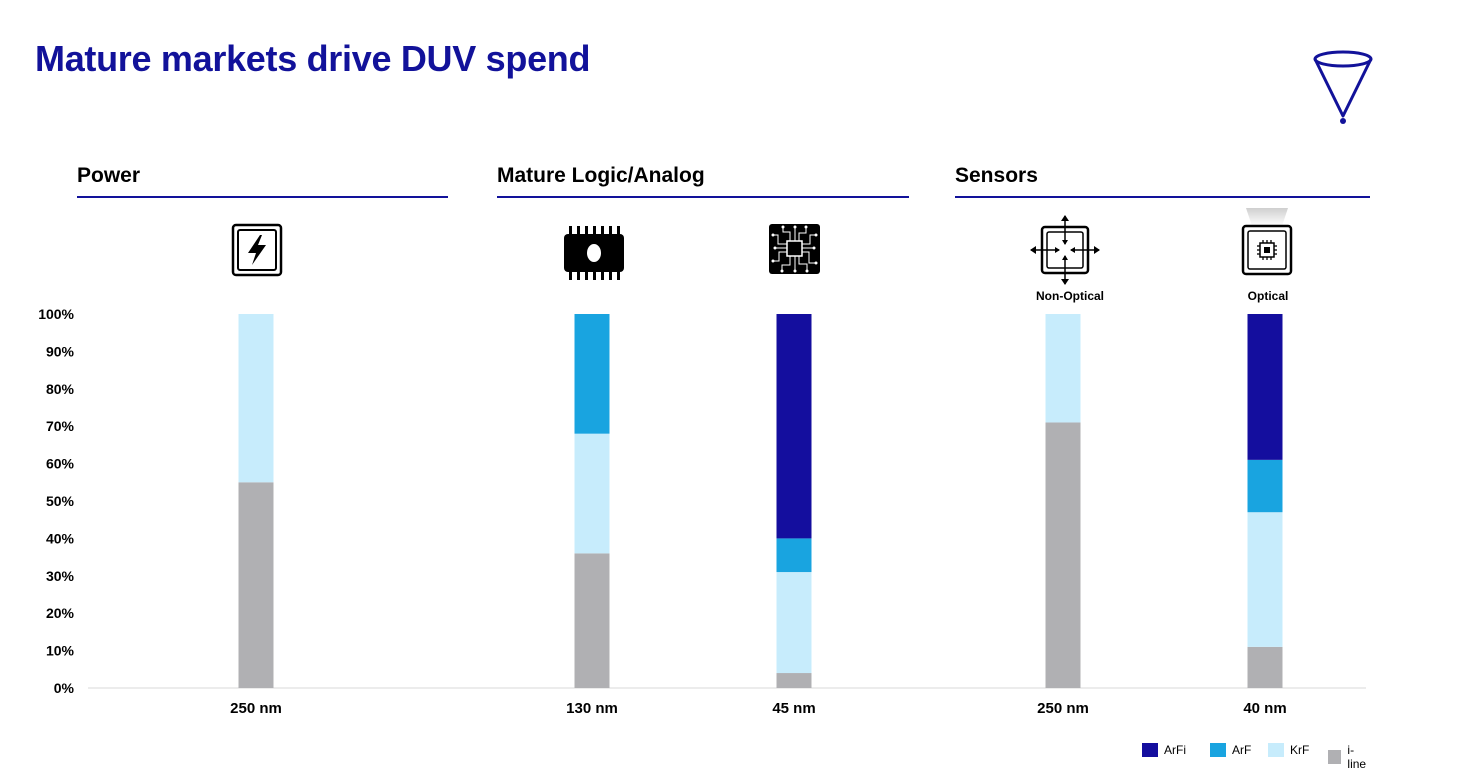 Image resolution: width=1465 pixels, height=775 pixels. What do you see at coordinates (60, 576) in the screenshot?
I see `y-tick-label: 30%` at bounding box center [60, 576].